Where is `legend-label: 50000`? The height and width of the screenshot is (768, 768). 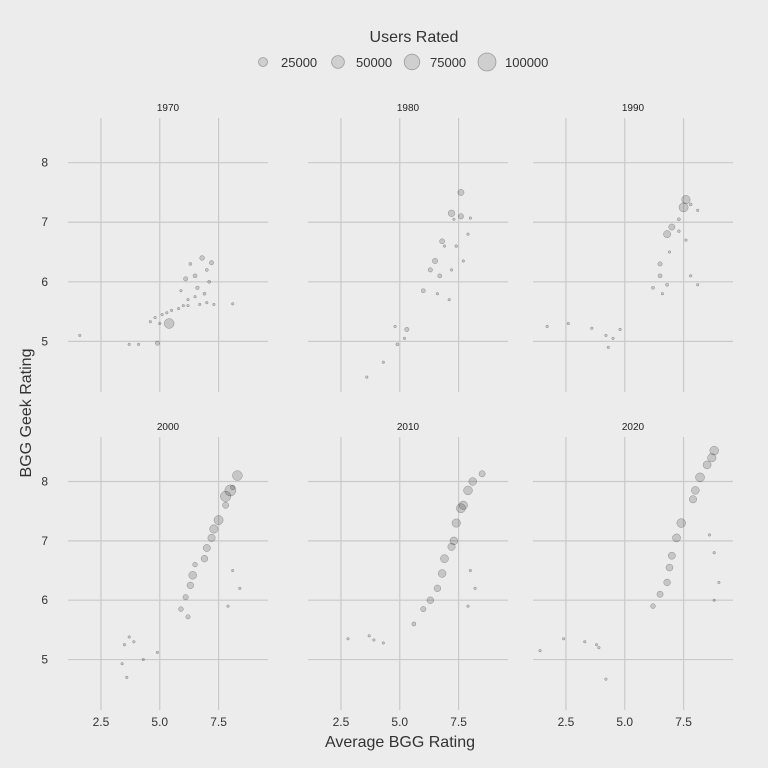 legend-label: 50000 is located at coordinates (374, 62).